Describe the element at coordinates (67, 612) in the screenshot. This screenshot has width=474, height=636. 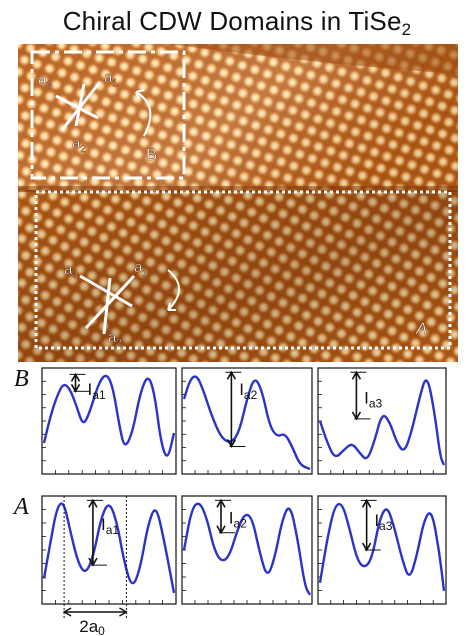
I see `spacing-arrow-head-left` at that location.